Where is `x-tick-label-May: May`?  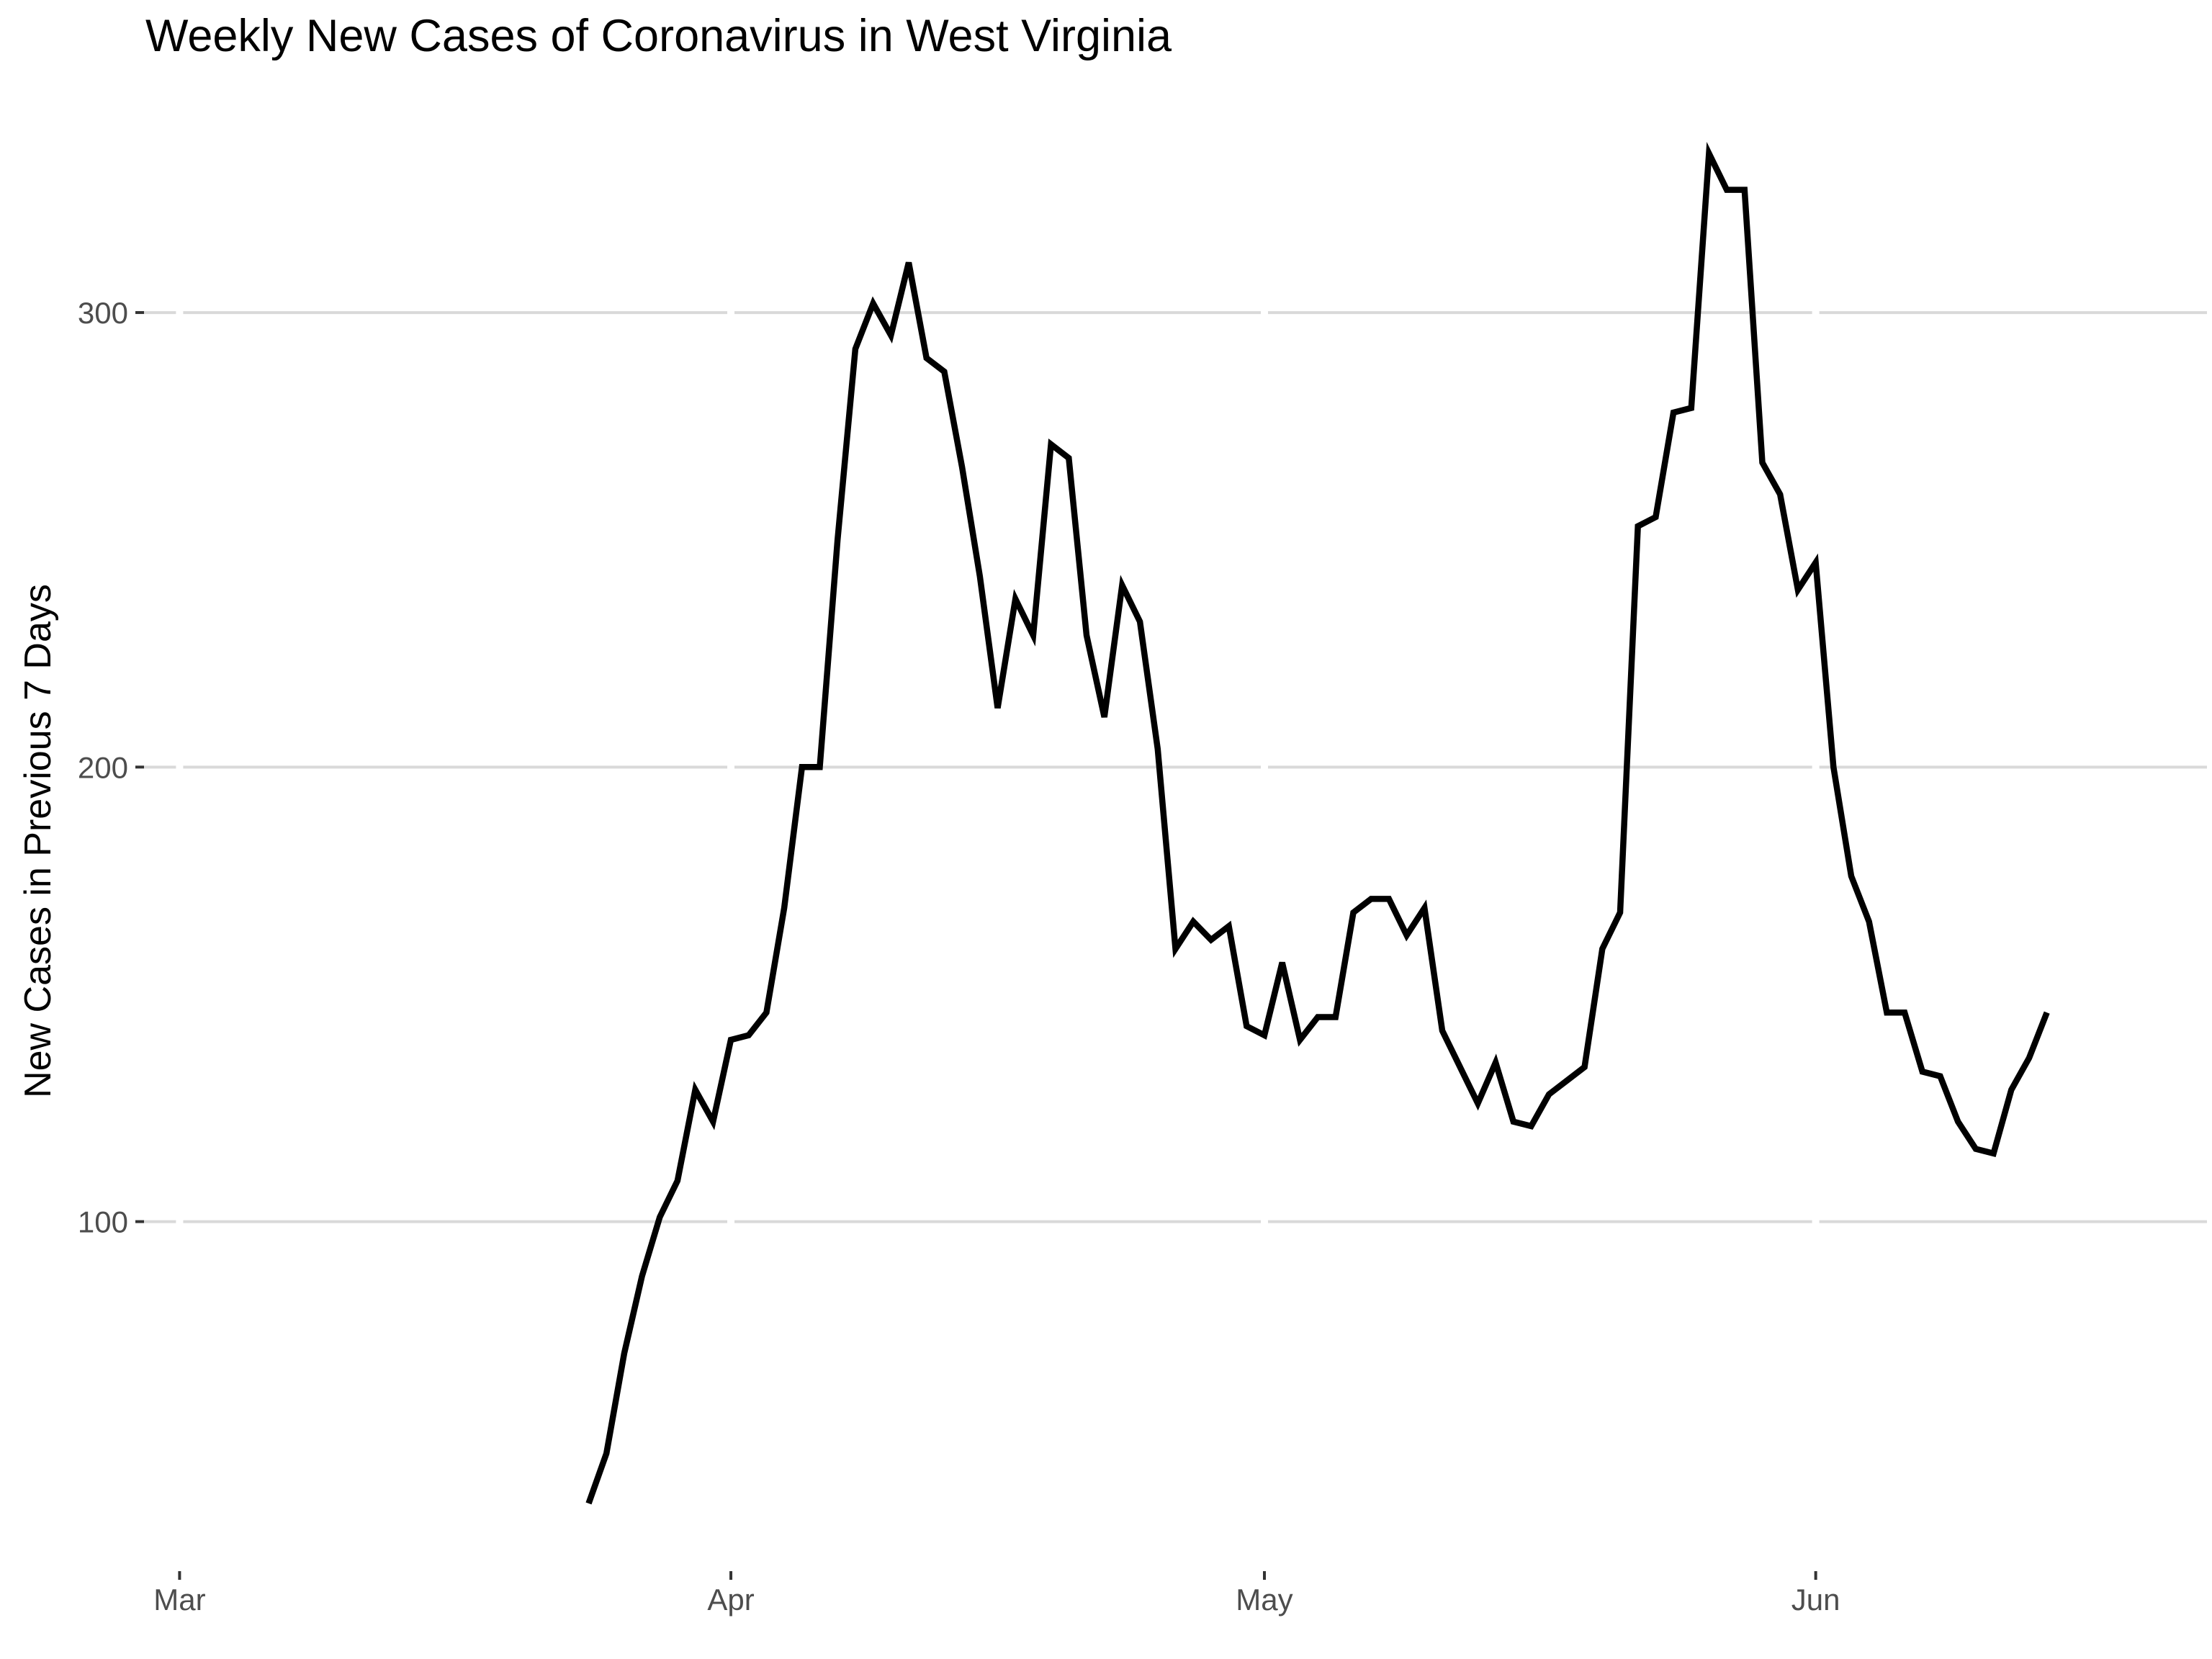 x-tick-label-May: May is located at coordinates (1264, 1600).